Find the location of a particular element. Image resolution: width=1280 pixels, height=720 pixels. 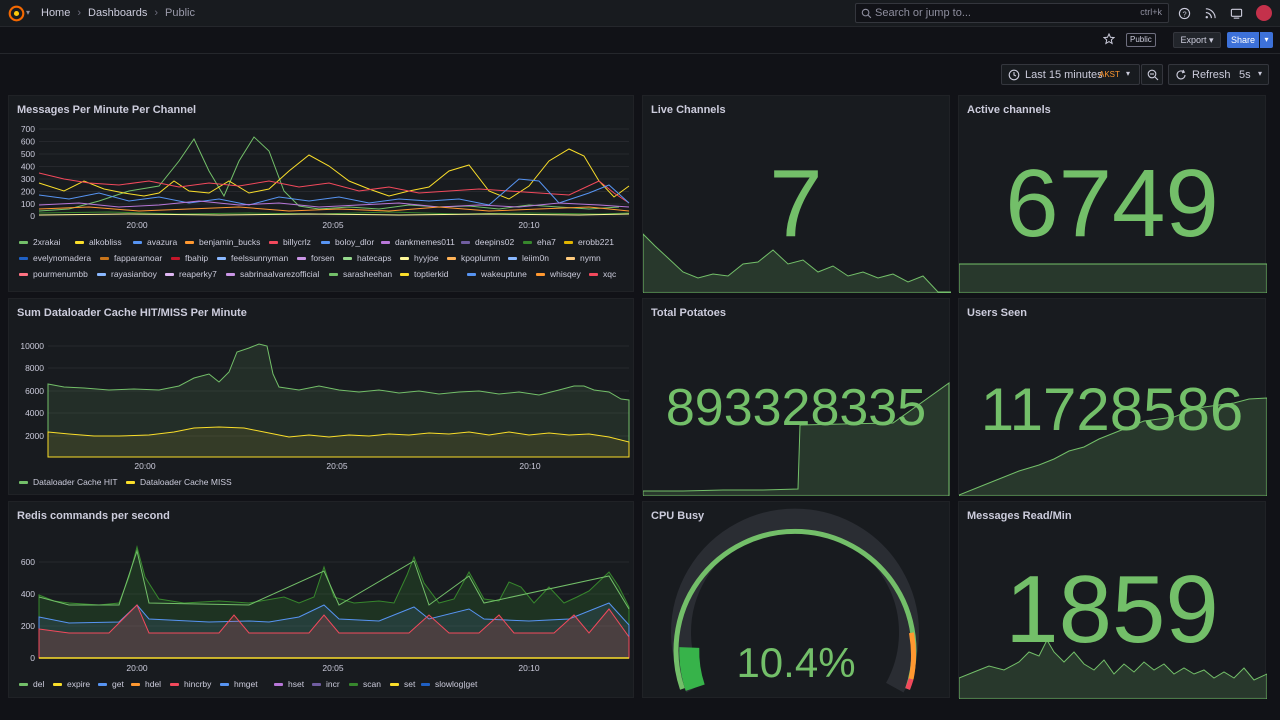

legend-item: del is located at coordinates (31, 684).